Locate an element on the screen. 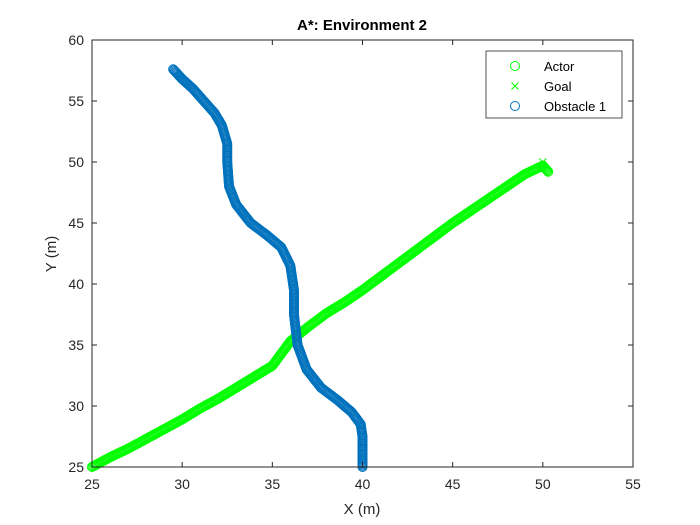  legend-goal-label: Goal is located at coordinates (558, 86).